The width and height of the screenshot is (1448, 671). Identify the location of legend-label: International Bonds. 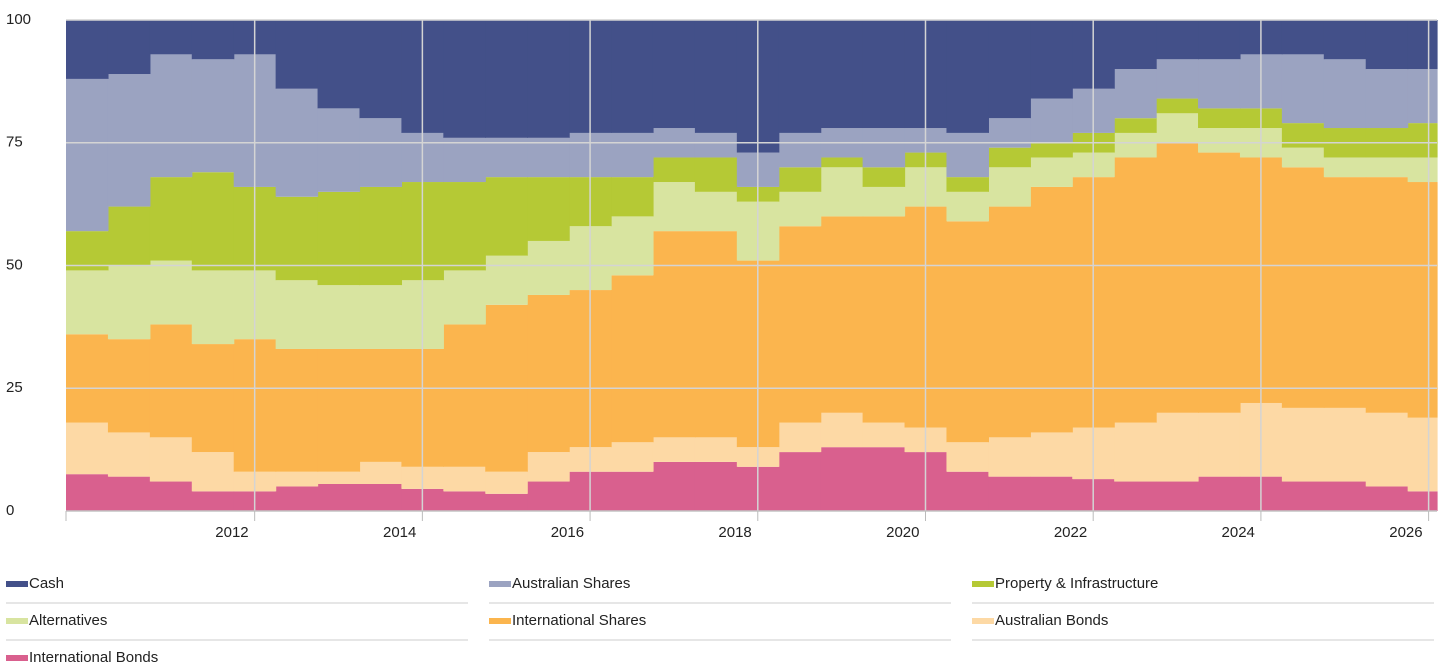
(93, 657).